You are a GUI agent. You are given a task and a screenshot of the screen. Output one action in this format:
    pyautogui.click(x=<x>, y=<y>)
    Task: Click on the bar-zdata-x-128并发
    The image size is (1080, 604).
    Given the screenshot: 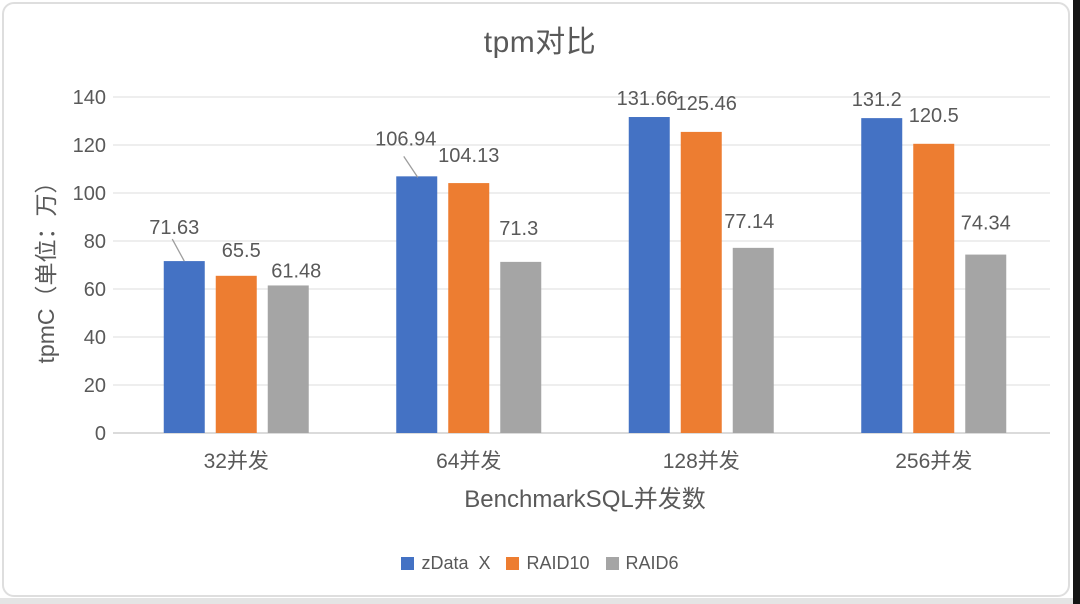 What is the action you would take?
    pyautogui.click(x=649, y=275)
    